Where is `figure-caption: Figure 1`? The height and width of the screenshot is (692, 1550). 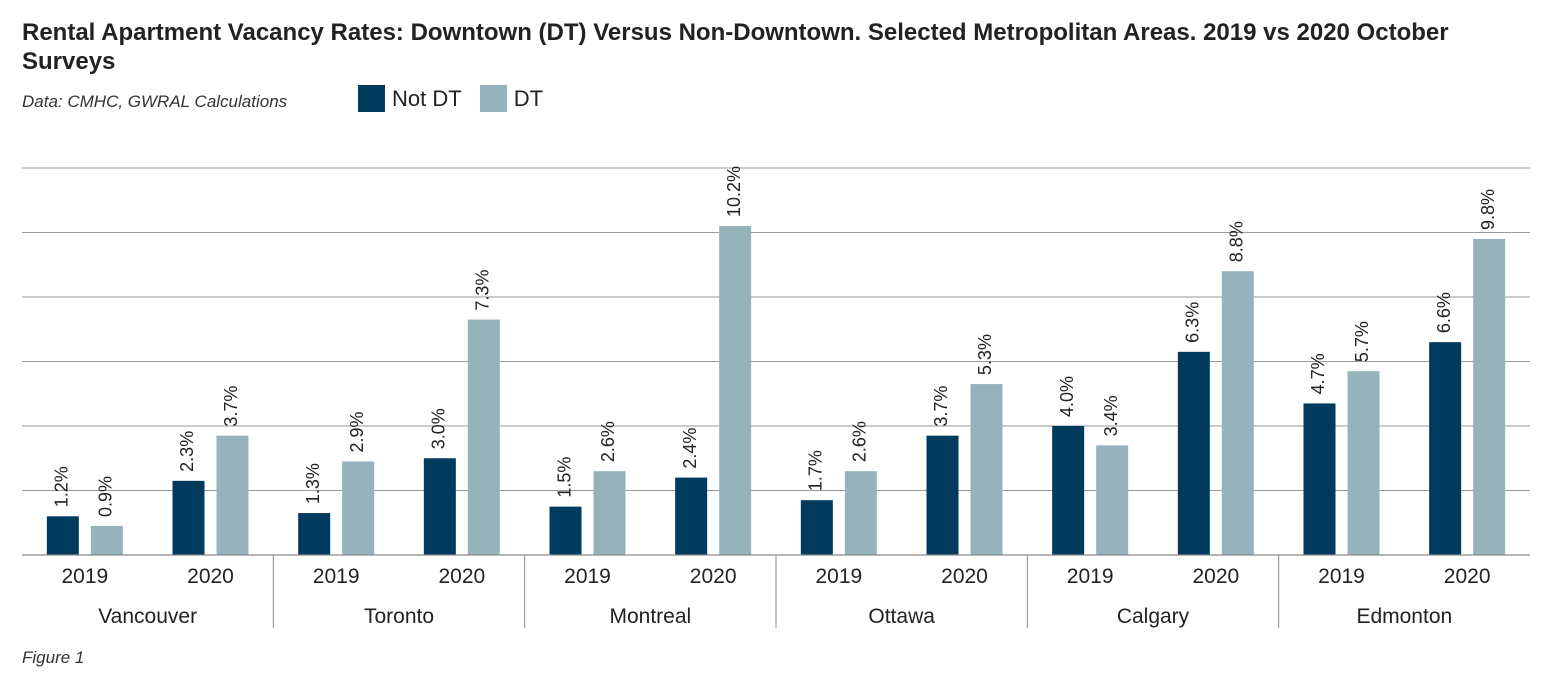
figure-caption: Figure 1 is located at coordinates (53, 657).